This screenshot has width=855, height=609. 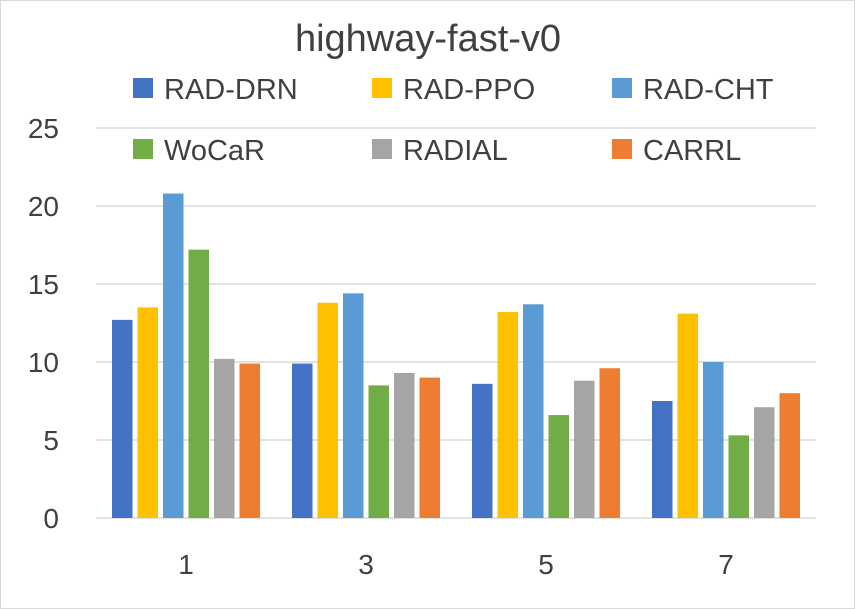 I want to click on y-axis-ticks: 0 5 10 15 20 25, so click(x=43, y=323).